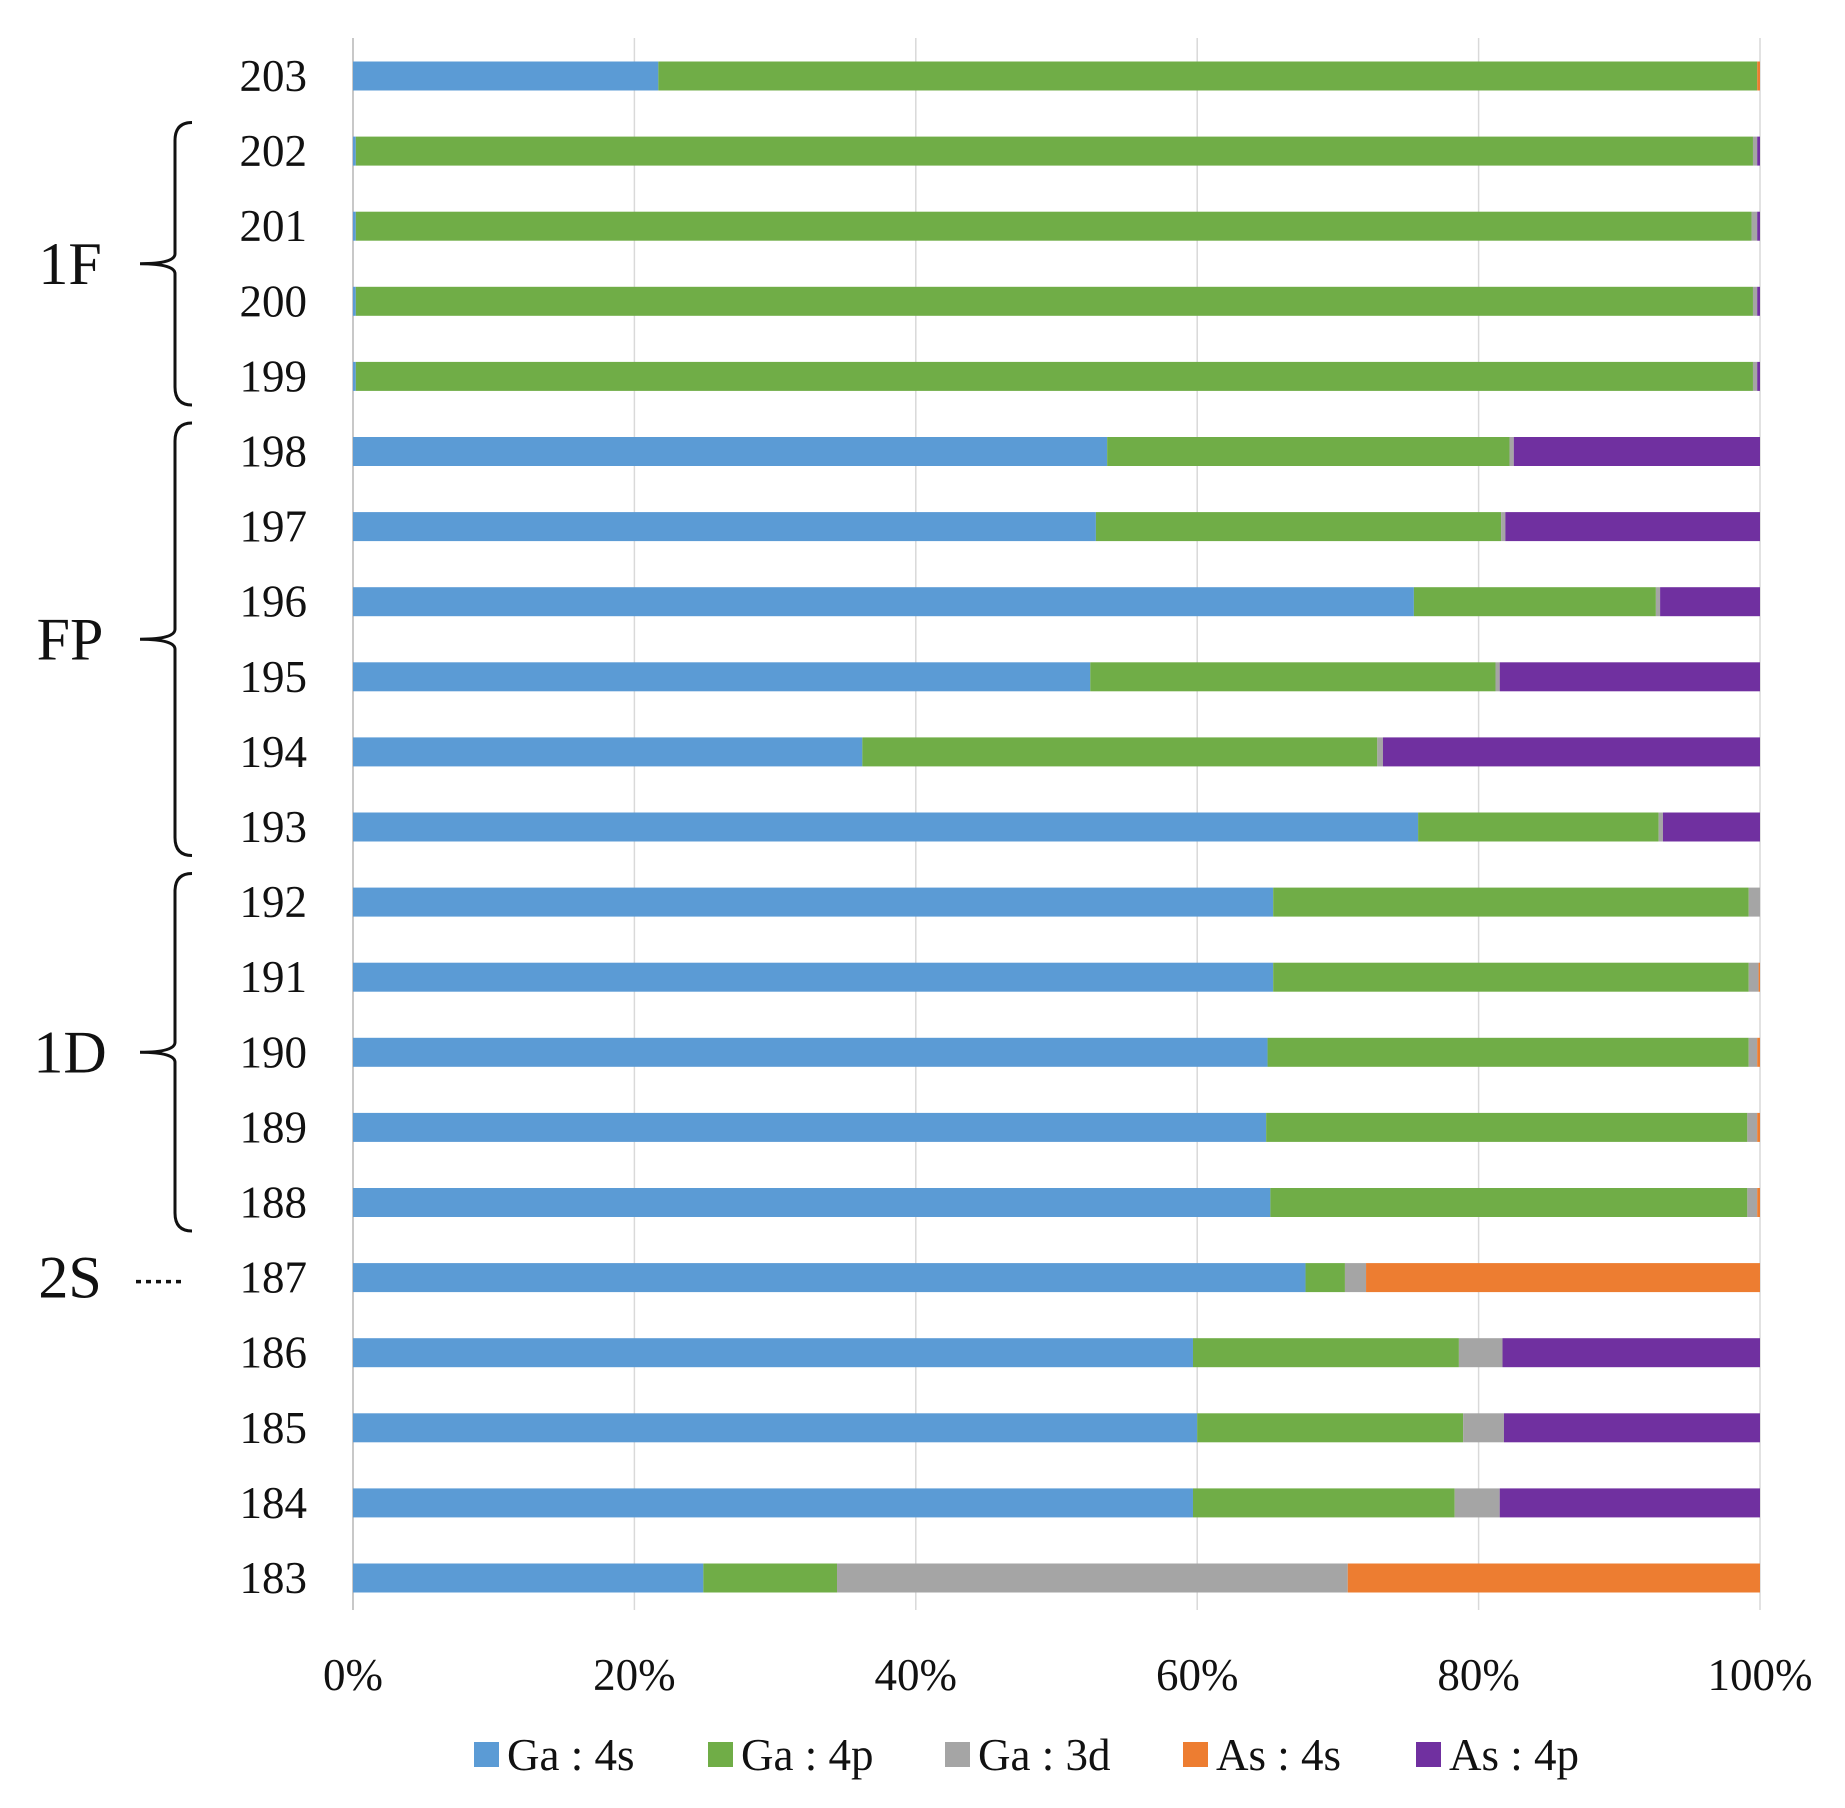  I want to click on y-tick-label: 195, so click(274, 677).